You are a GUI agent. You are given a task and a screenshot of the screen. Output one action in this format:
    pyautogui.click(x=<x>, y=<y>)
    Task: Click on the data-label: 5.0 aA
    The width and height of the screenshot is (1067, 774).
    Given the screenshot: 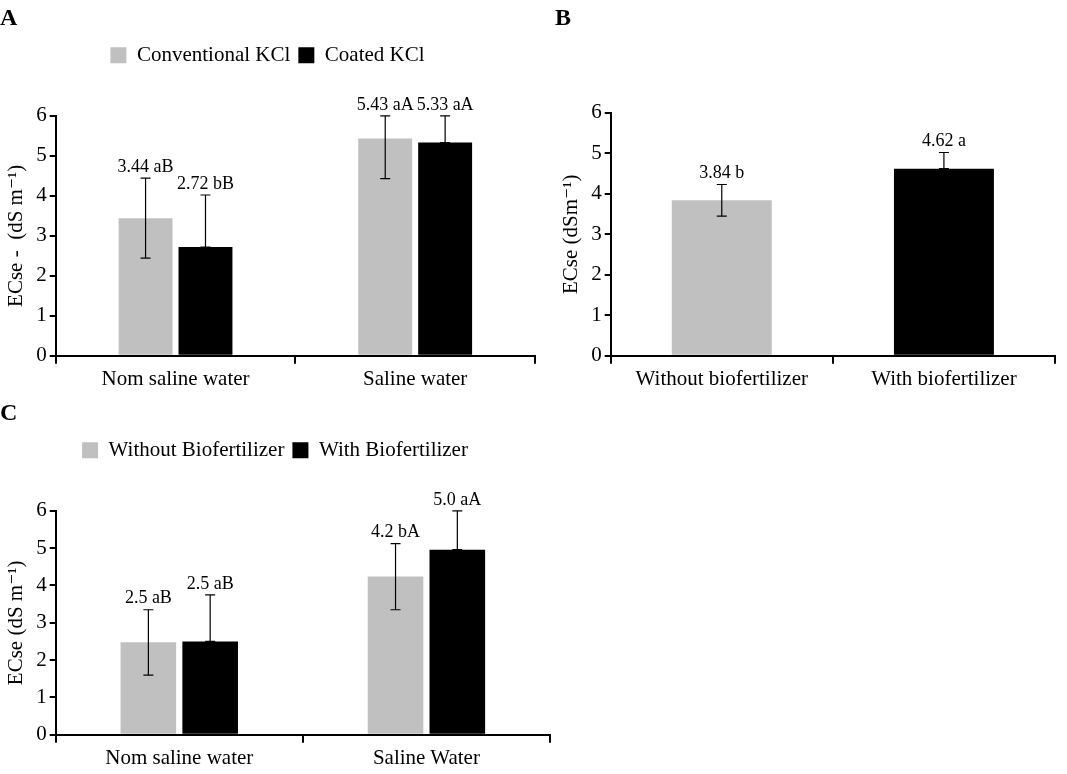 What is the action you would take?
    pyautogui.click(x=457, y=498)
    